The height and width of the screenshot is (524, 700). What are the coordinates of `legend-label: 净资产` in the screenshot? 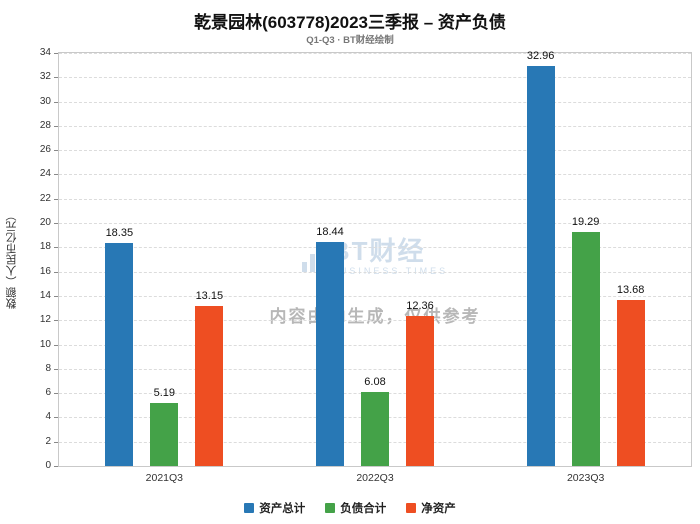 It's located at (438, 509).